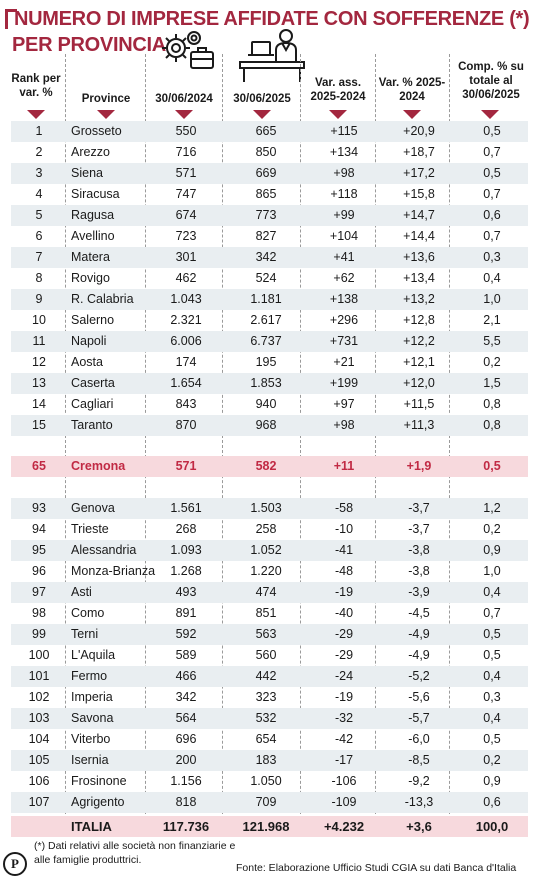  I want to click on value-2025-cell: 773, so click(266, 215).